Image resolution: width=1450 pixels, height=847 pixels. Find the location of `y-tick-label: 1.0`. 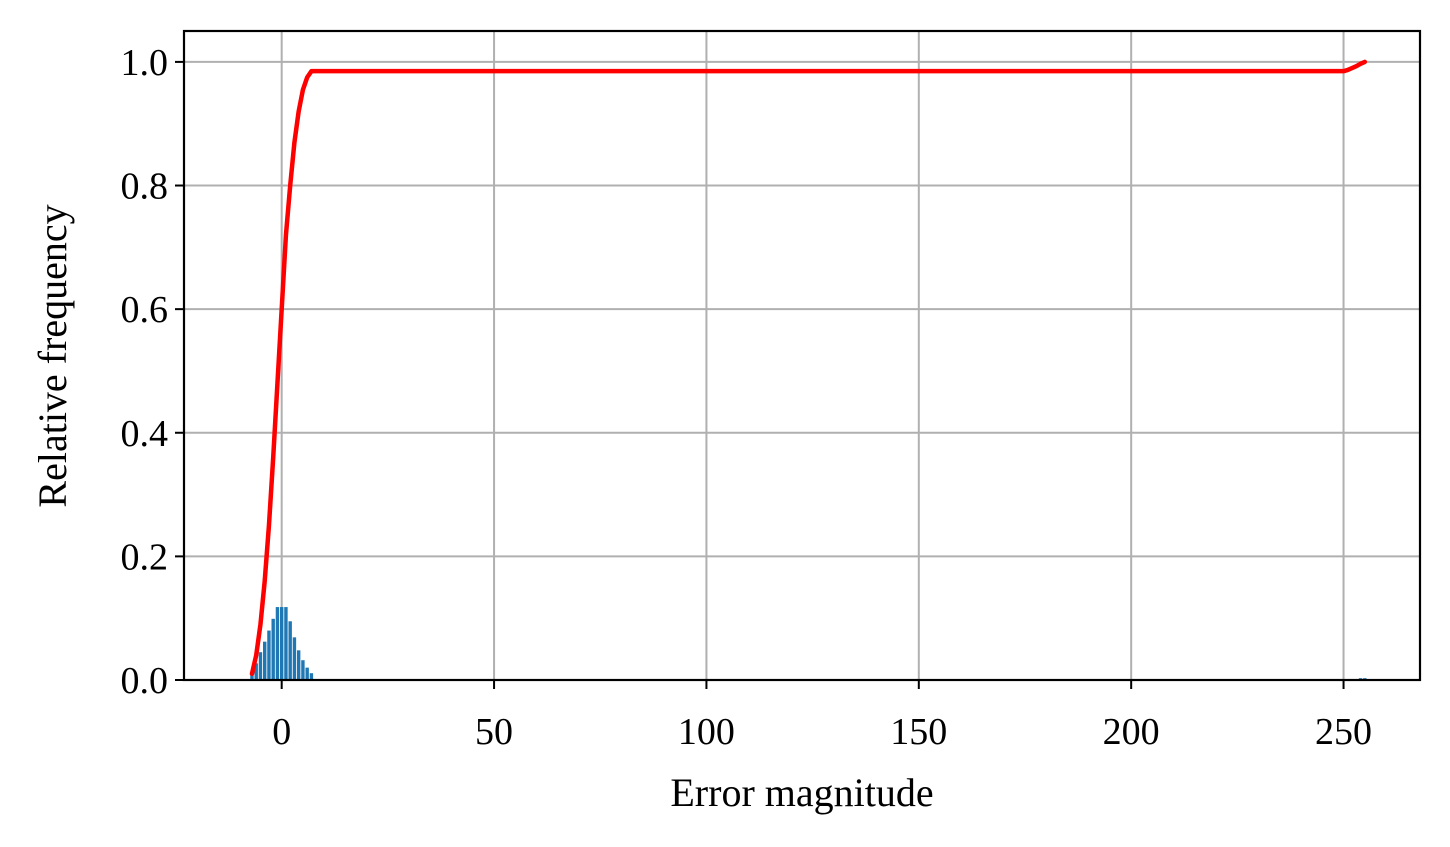

y-tick-label: 1.0 is located at coordinates (145, 63).